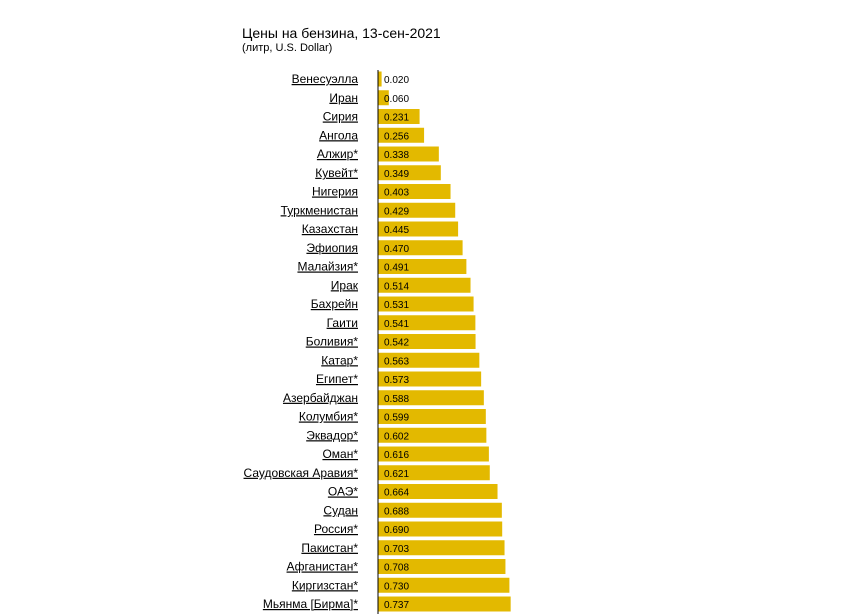 This screenshot has width=847, height=614. What do you see at coordinates (327, 267) in the screenshot?
I see `country-label: Малайзия*` at bounding box center [327, 267].